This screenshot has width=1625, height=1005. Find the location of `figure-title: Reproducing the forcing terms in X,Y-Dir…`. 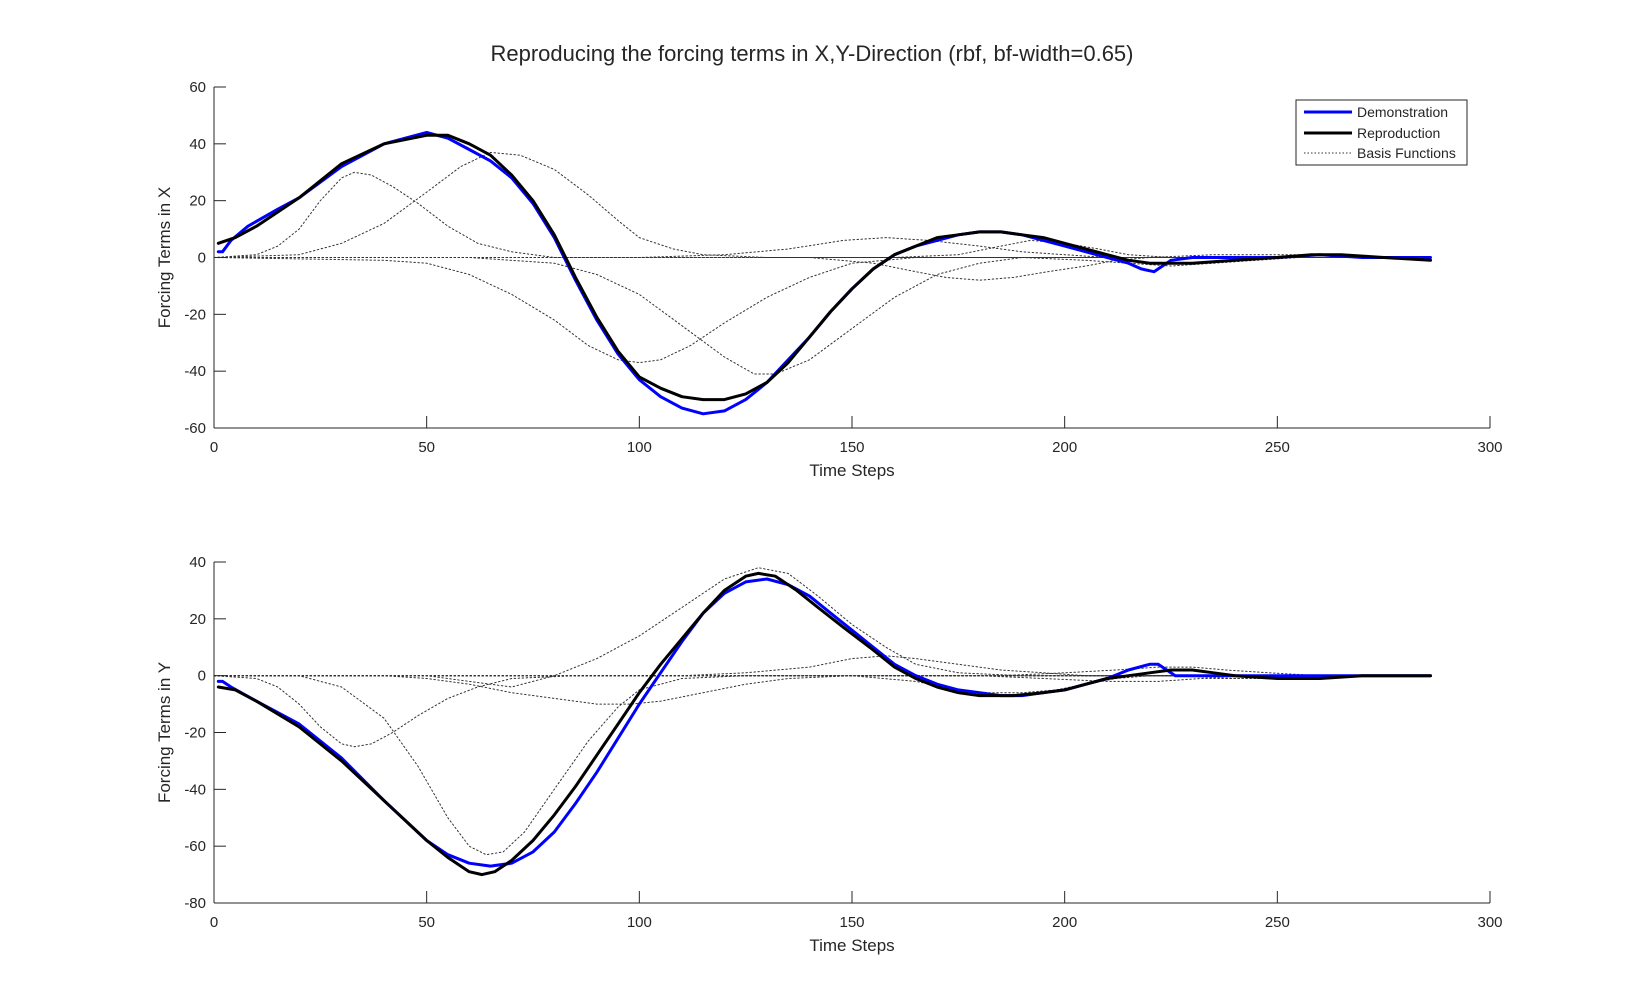

figure-title: Reproducing the forcing terms in X,Y-Dir… is located at coordinates (812, 53).